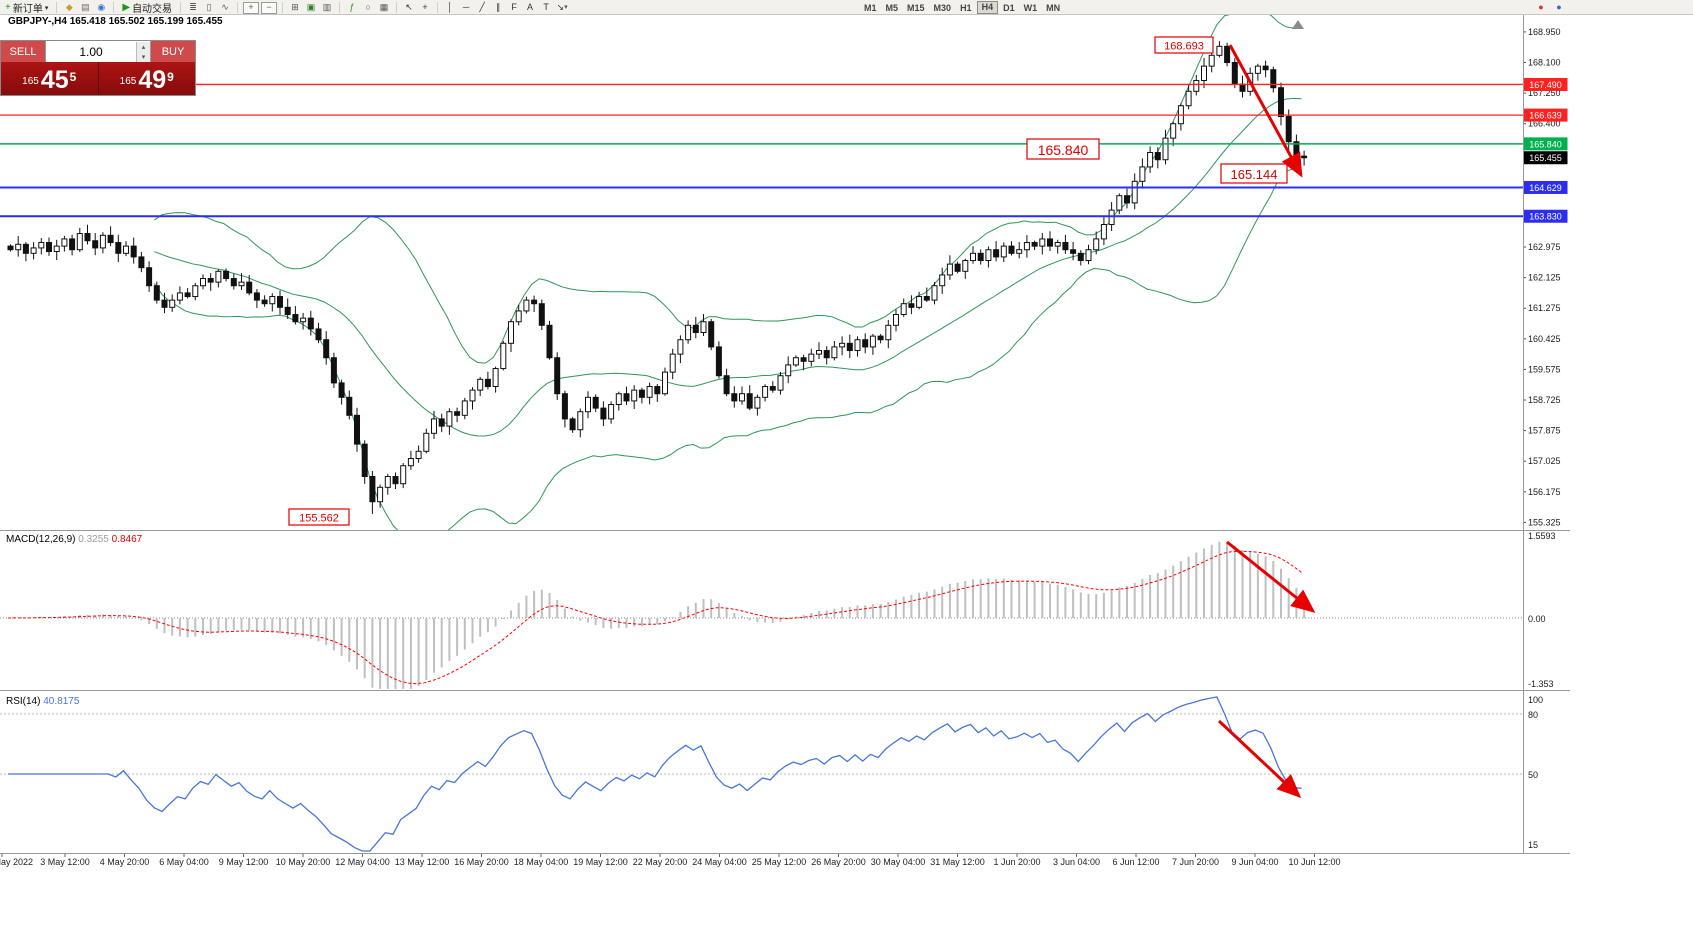 The width and height of the screenshot is (1693, 937). Describe the element at coordinates (327, 7) in the screenshot. I see `profiles-icon: ▥` at that location.